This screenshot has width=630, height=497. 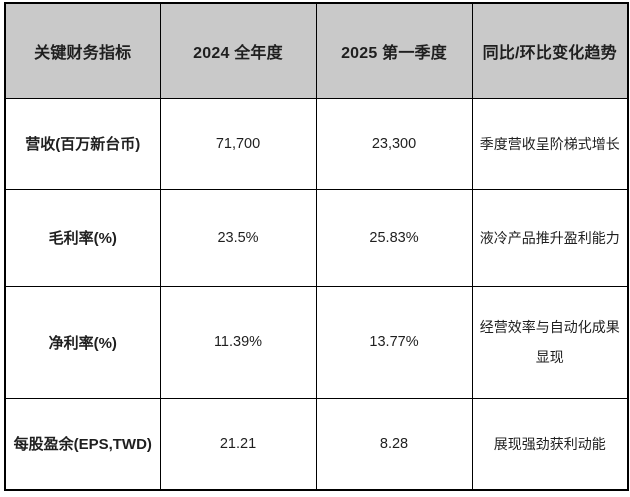 I want to click on column-header-trend: 同比/环比变化趋势, so click(x=550, y=50).